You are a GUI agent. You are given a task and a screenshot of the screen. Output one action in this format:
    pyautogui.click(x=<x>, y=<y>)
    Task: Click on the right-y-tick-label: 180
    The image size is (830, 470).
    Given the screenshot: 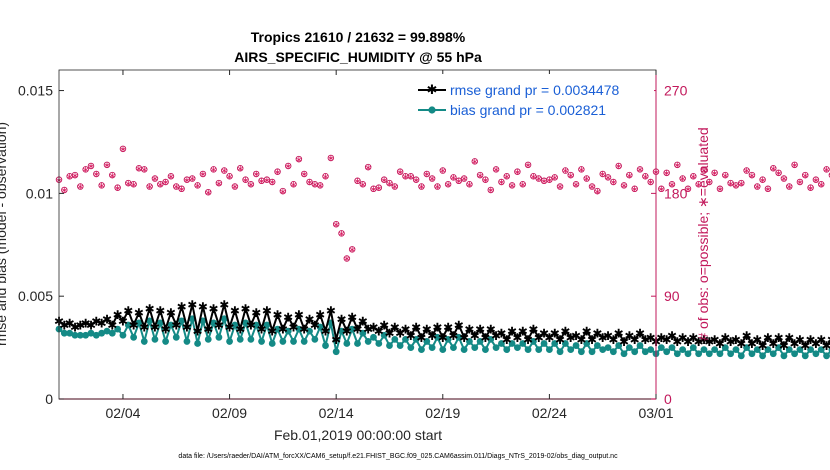 What is the action you would take?
    pyautogui.click(x=676, y=193)
    